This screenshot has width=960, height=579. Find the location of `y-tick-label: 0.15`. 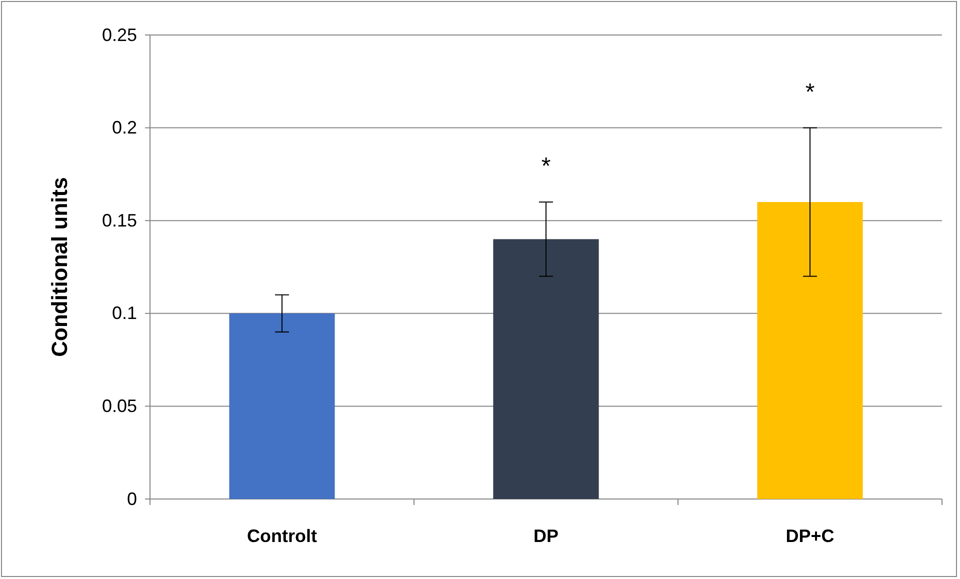

y-tick-label: 0.15 is located at coordinates (119, 220).